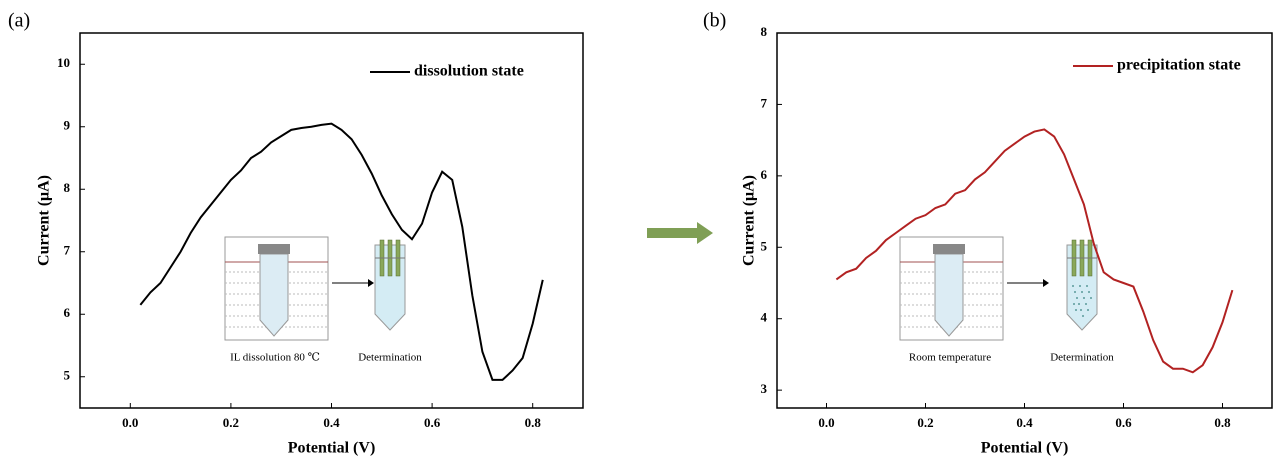  I want to click on y-tick-label: 10, so click(63, 62).